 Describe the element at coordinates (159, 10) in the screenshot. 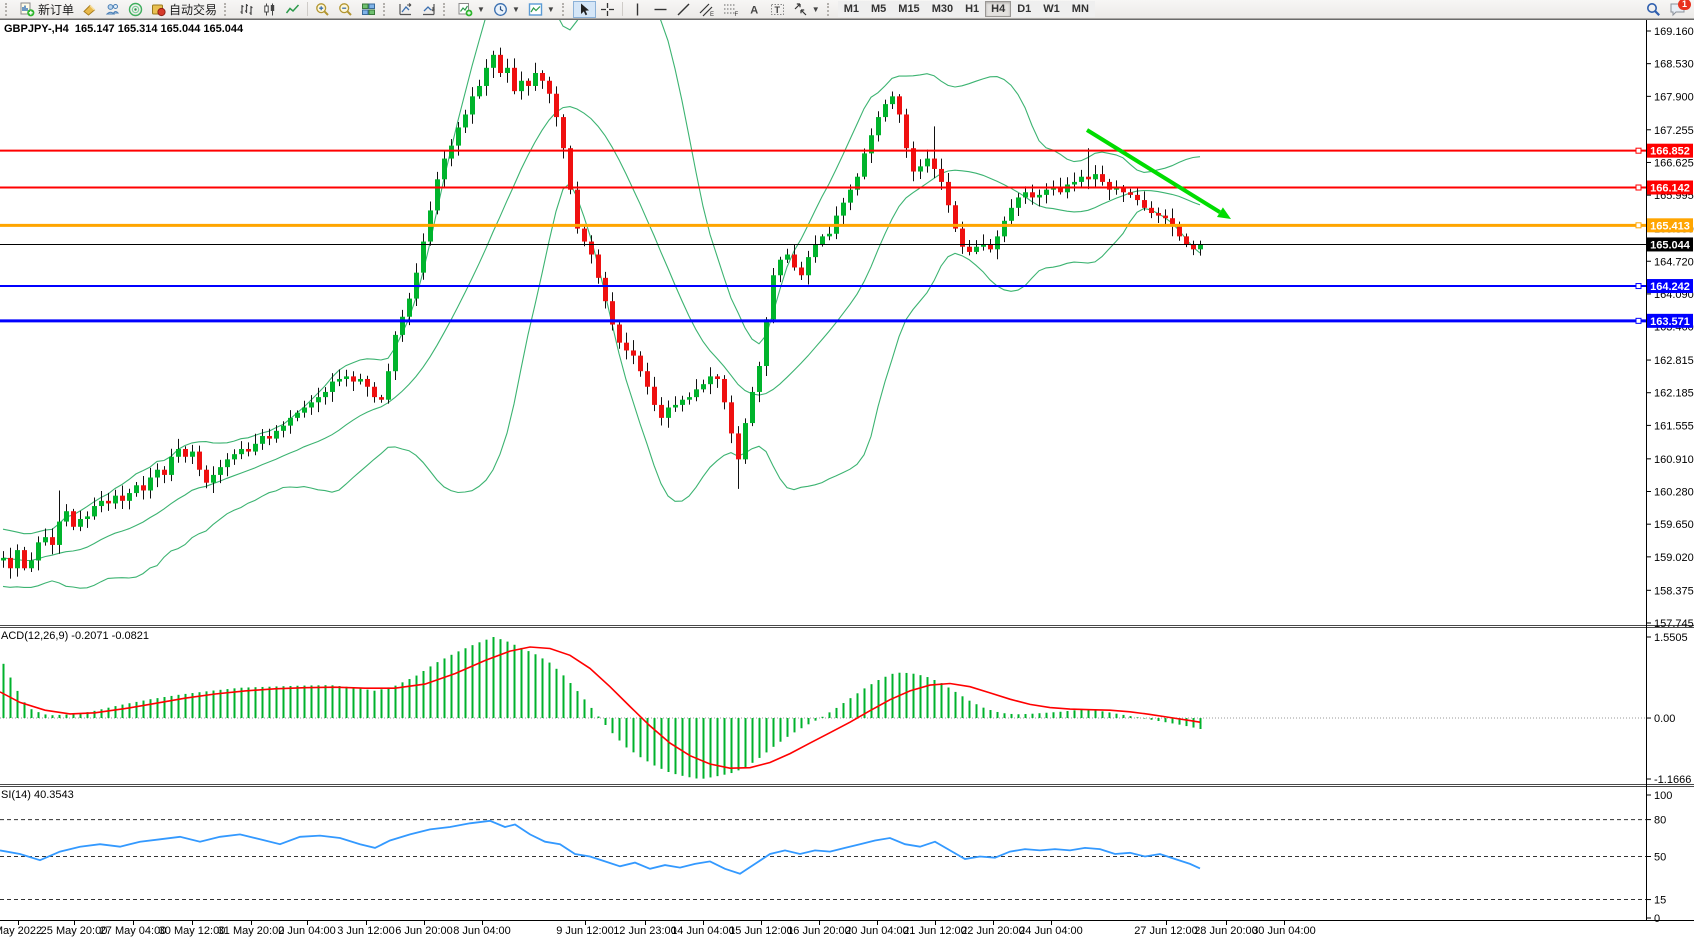

I see `autotrading-icon` at that location.